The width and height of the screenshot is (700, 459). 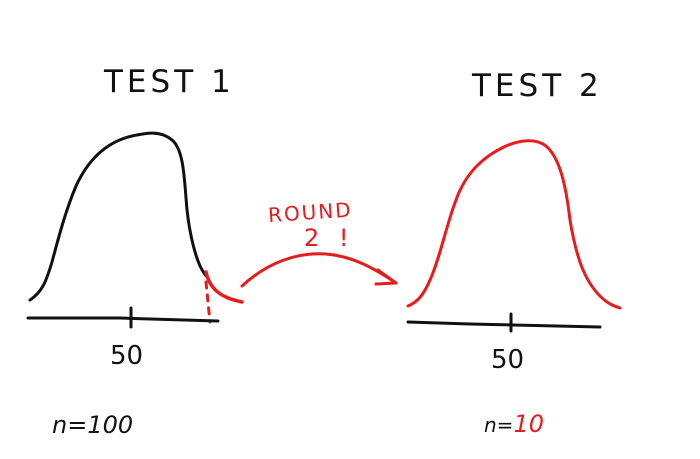 I want to click on test2-n-annotation: n=10, so click(x=514, y=424).